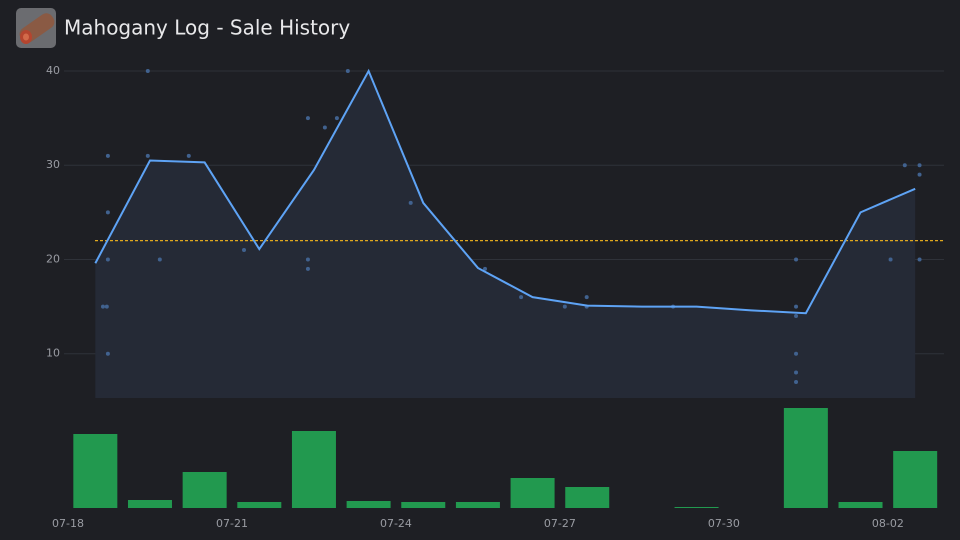 The height and width of the screenshot is (540, 960). I want to click on y-tick-label: 40, so click(53, 70).